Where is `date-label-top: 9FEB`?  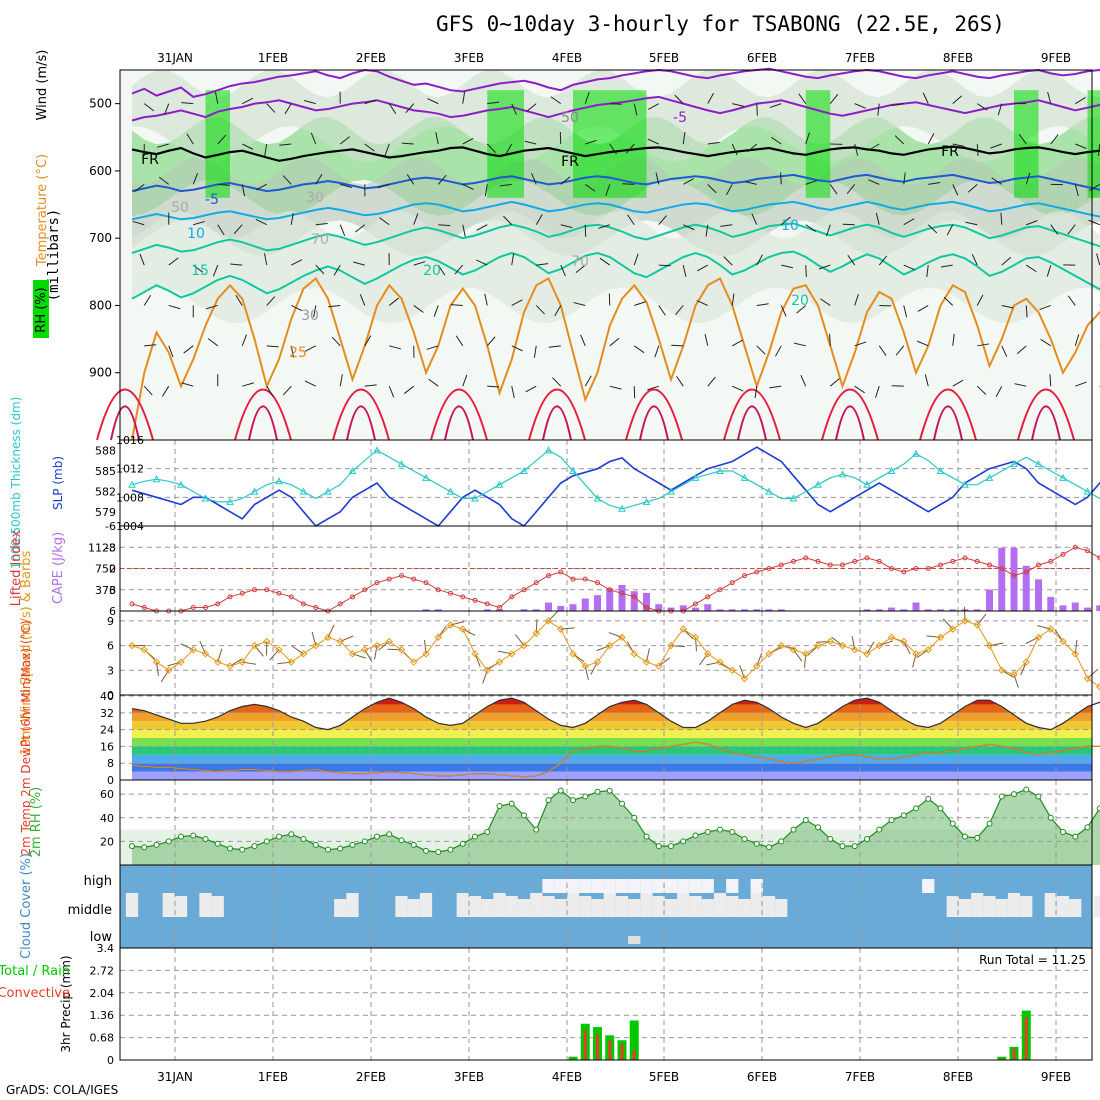
date-label-top: 9FEB is located at coordinates (1056, 58).